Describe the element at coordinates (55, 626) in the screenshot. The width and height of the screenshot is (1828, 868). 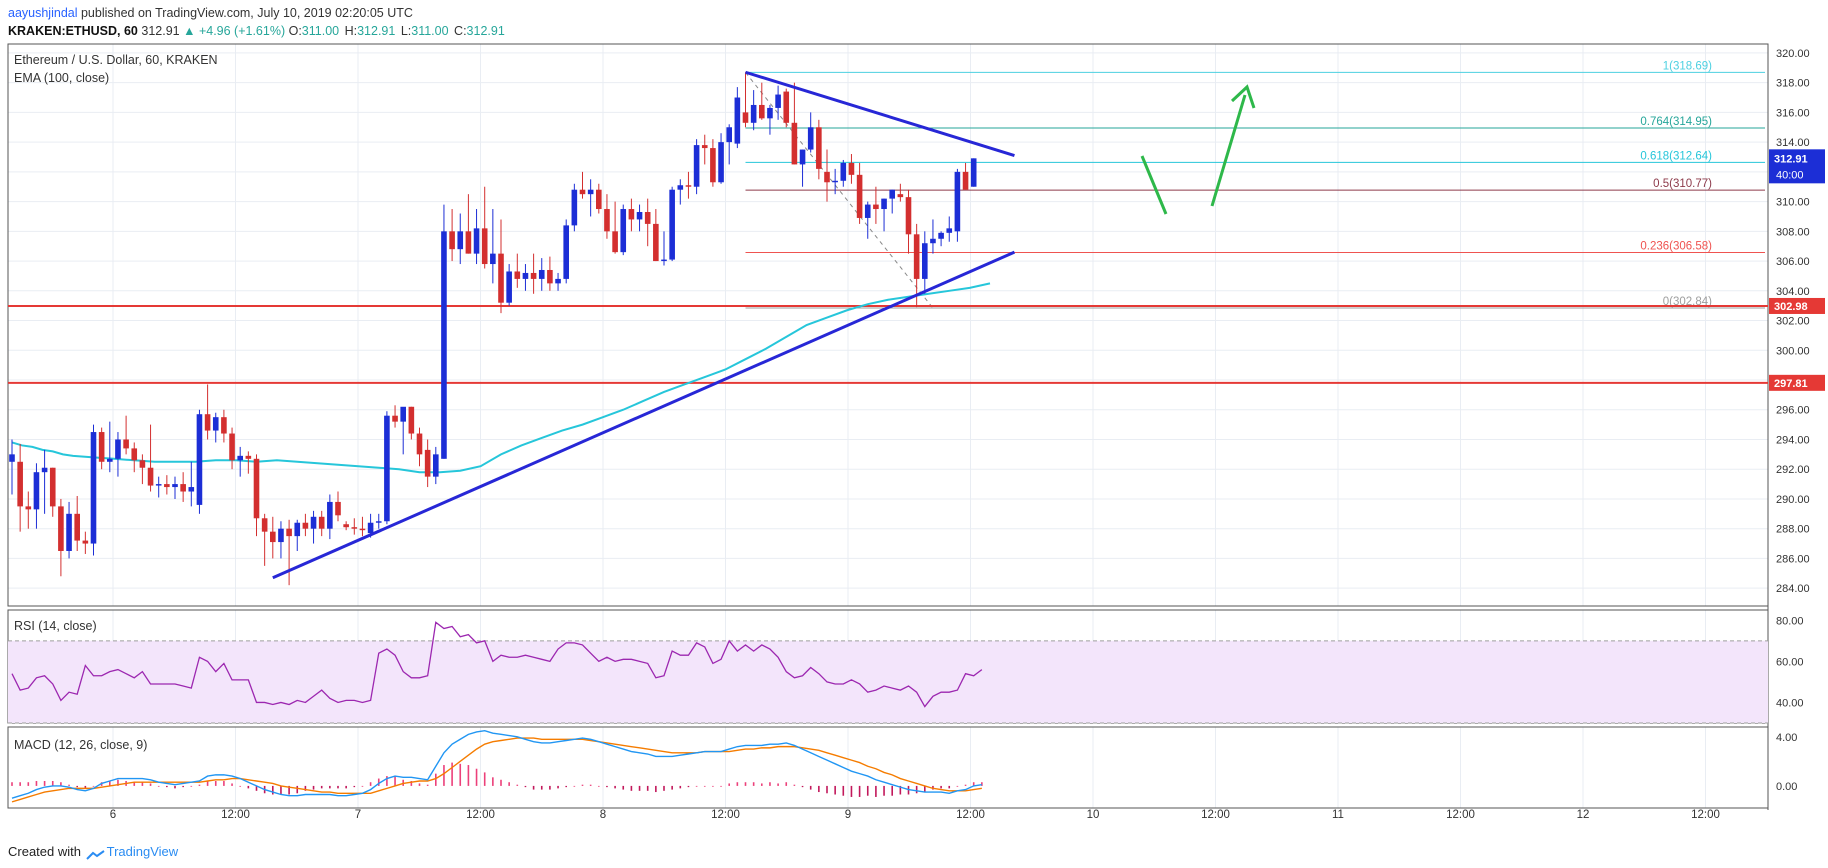
I see `rsi-legend: RSI (14, close)` at that location.